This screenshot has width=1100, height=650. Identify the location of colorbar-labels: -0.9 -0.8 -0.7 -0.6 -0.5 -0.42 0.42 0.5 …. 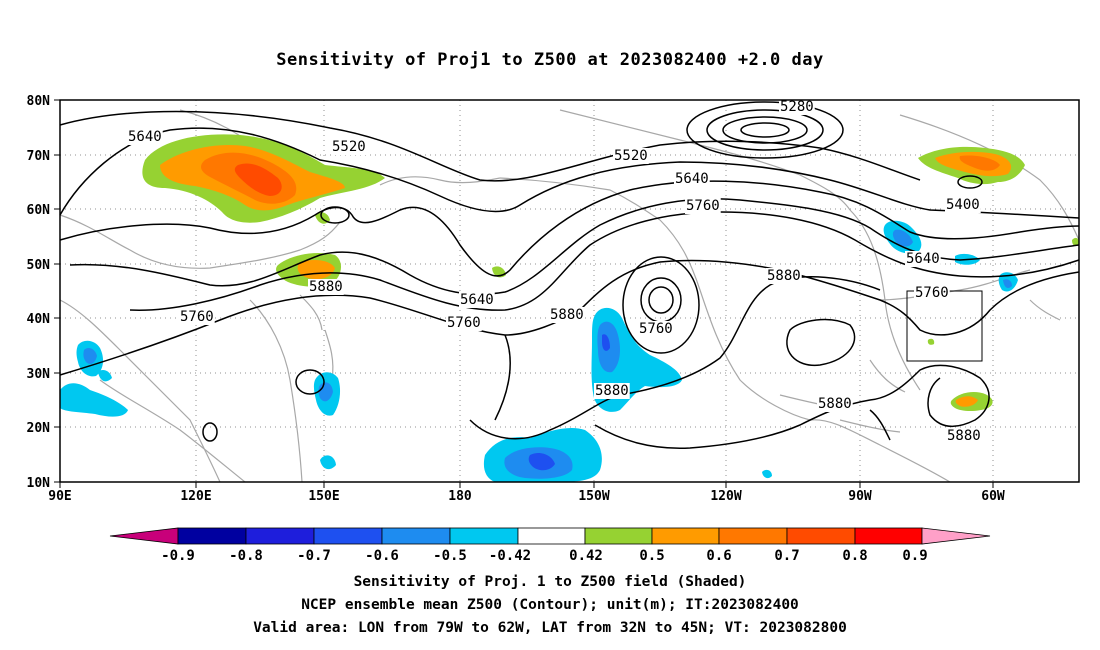
(544, 556).